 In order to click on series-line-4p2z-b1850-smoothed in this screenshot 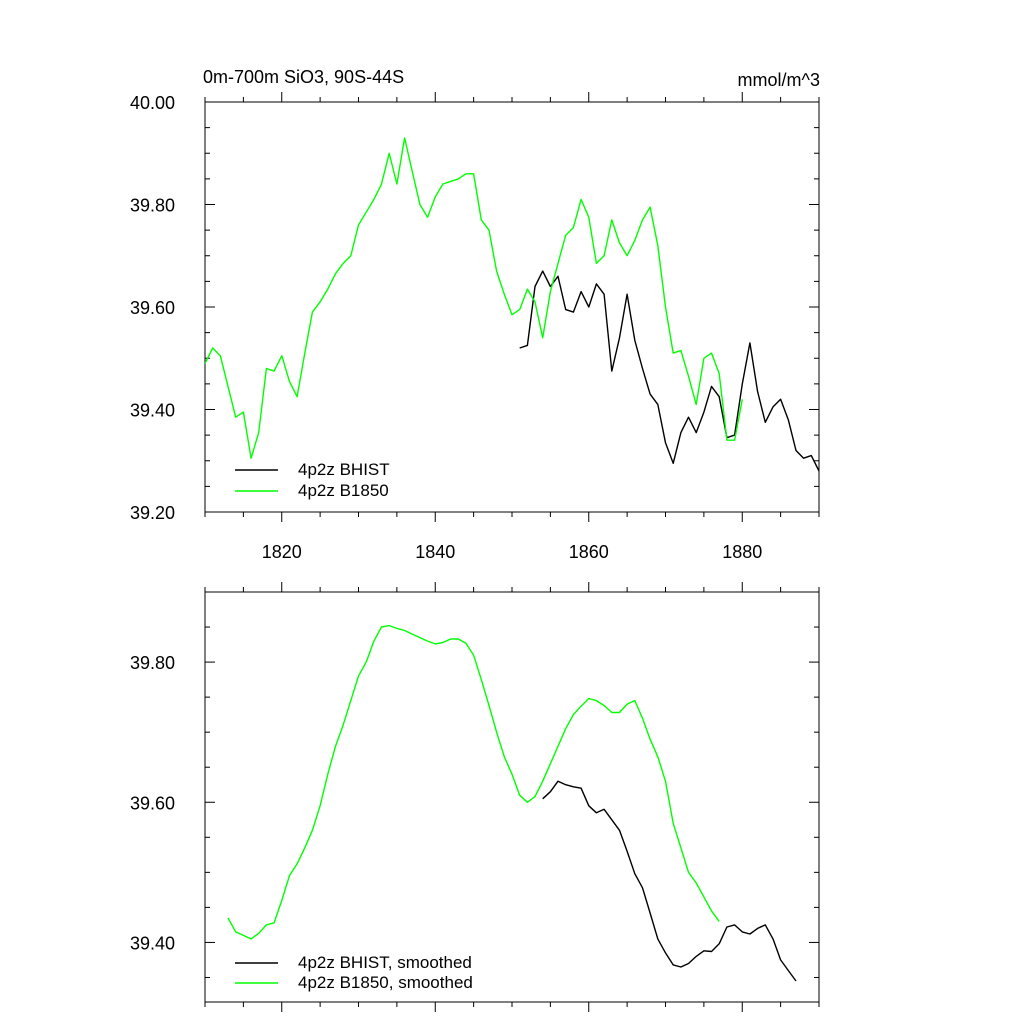, I will do `click(473, 782)`.